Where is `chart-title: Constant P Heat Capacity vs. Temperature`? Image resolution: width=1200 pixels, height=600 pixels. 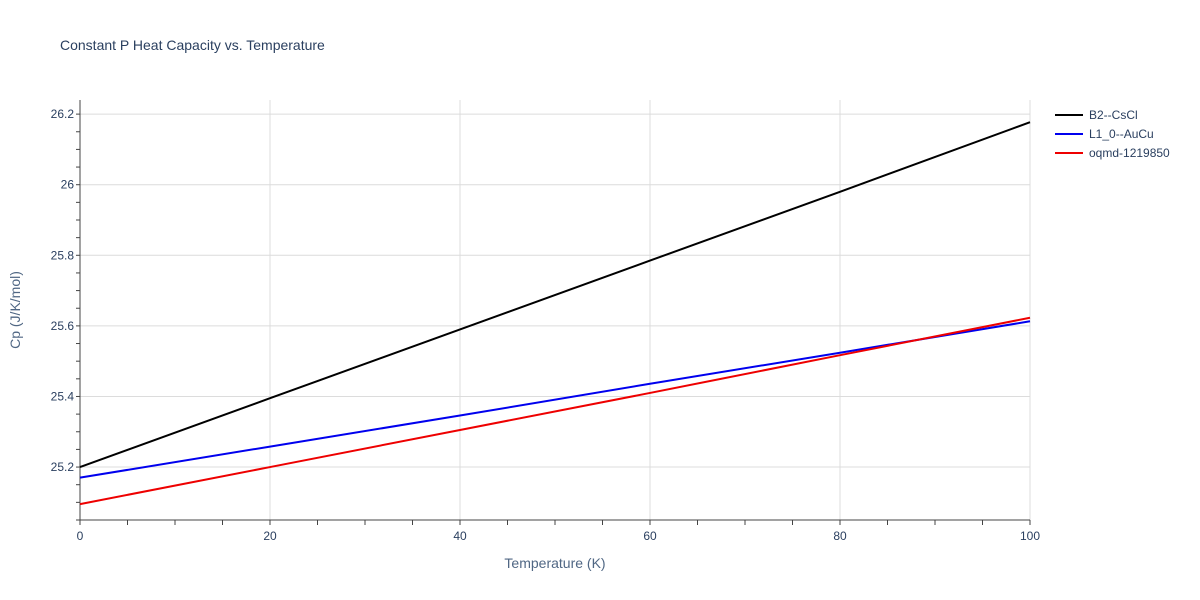
chart-title: Constant P Heat Capacity vs. Temperature is located at coordinates (192, 45).